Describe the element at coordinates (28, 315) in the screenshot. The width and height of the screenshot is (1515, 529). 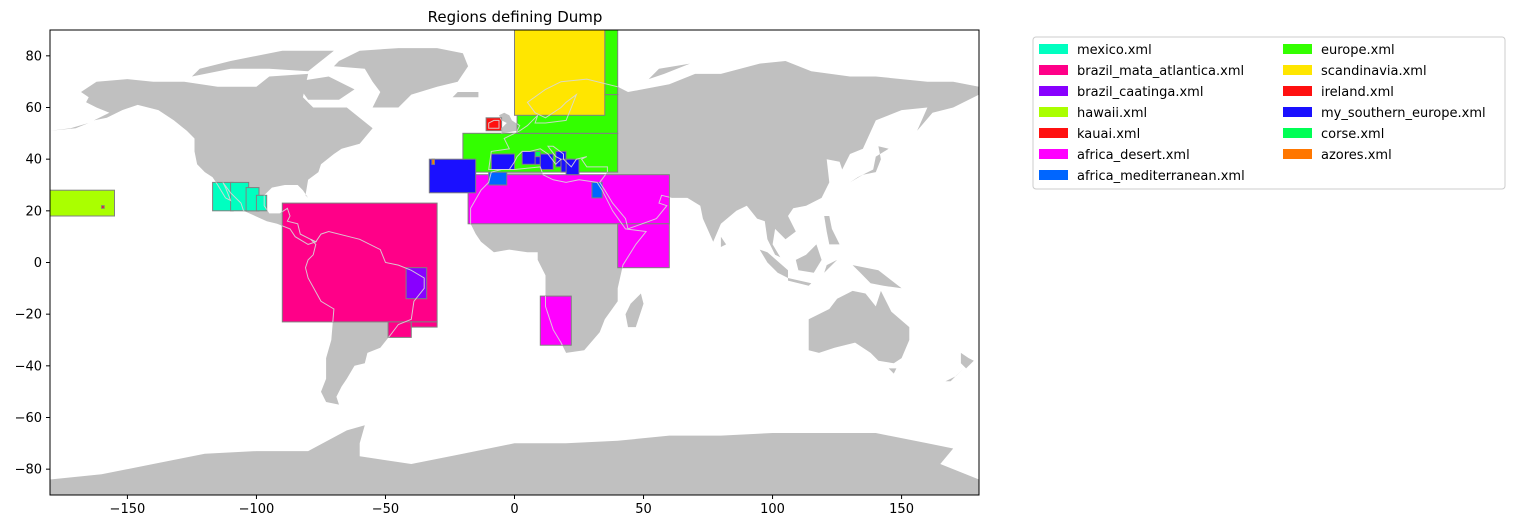
I see `y-tick-label: −20` at that location.